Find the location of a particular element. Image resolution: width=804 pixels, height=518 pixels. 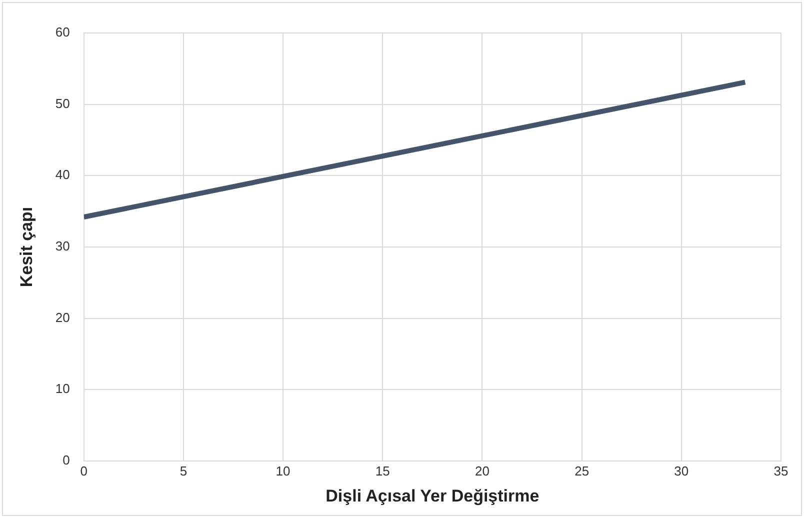

x-tick-label: 0 is located at coordinates (84, 470).